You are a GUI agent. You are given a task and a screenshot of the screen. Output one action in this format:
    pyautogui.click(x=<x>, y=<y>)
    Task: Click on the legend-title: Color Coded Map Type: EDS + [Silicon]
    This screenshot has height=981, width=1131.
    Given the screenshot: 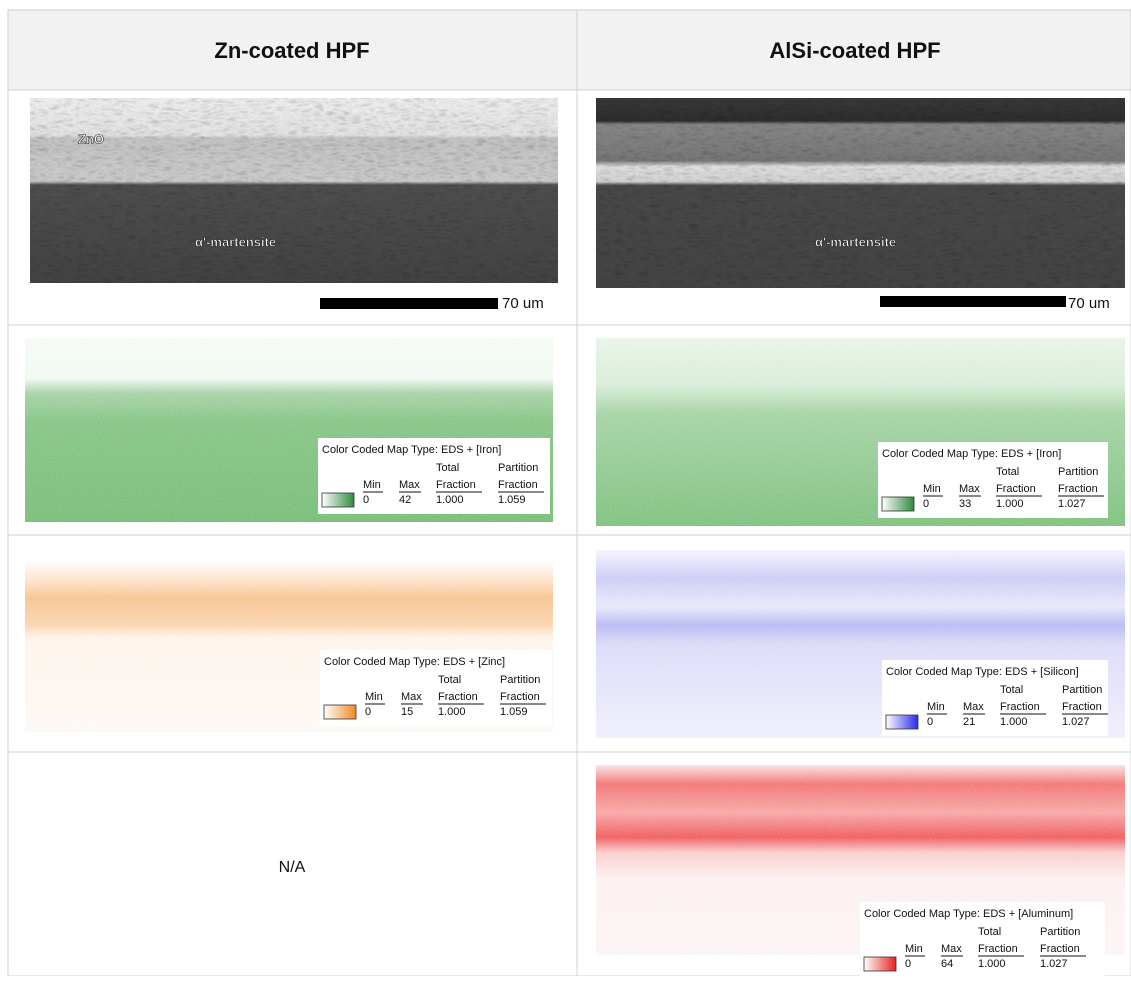 What is the action you would take?
    pyautogui.click(x=982, y=672)
    